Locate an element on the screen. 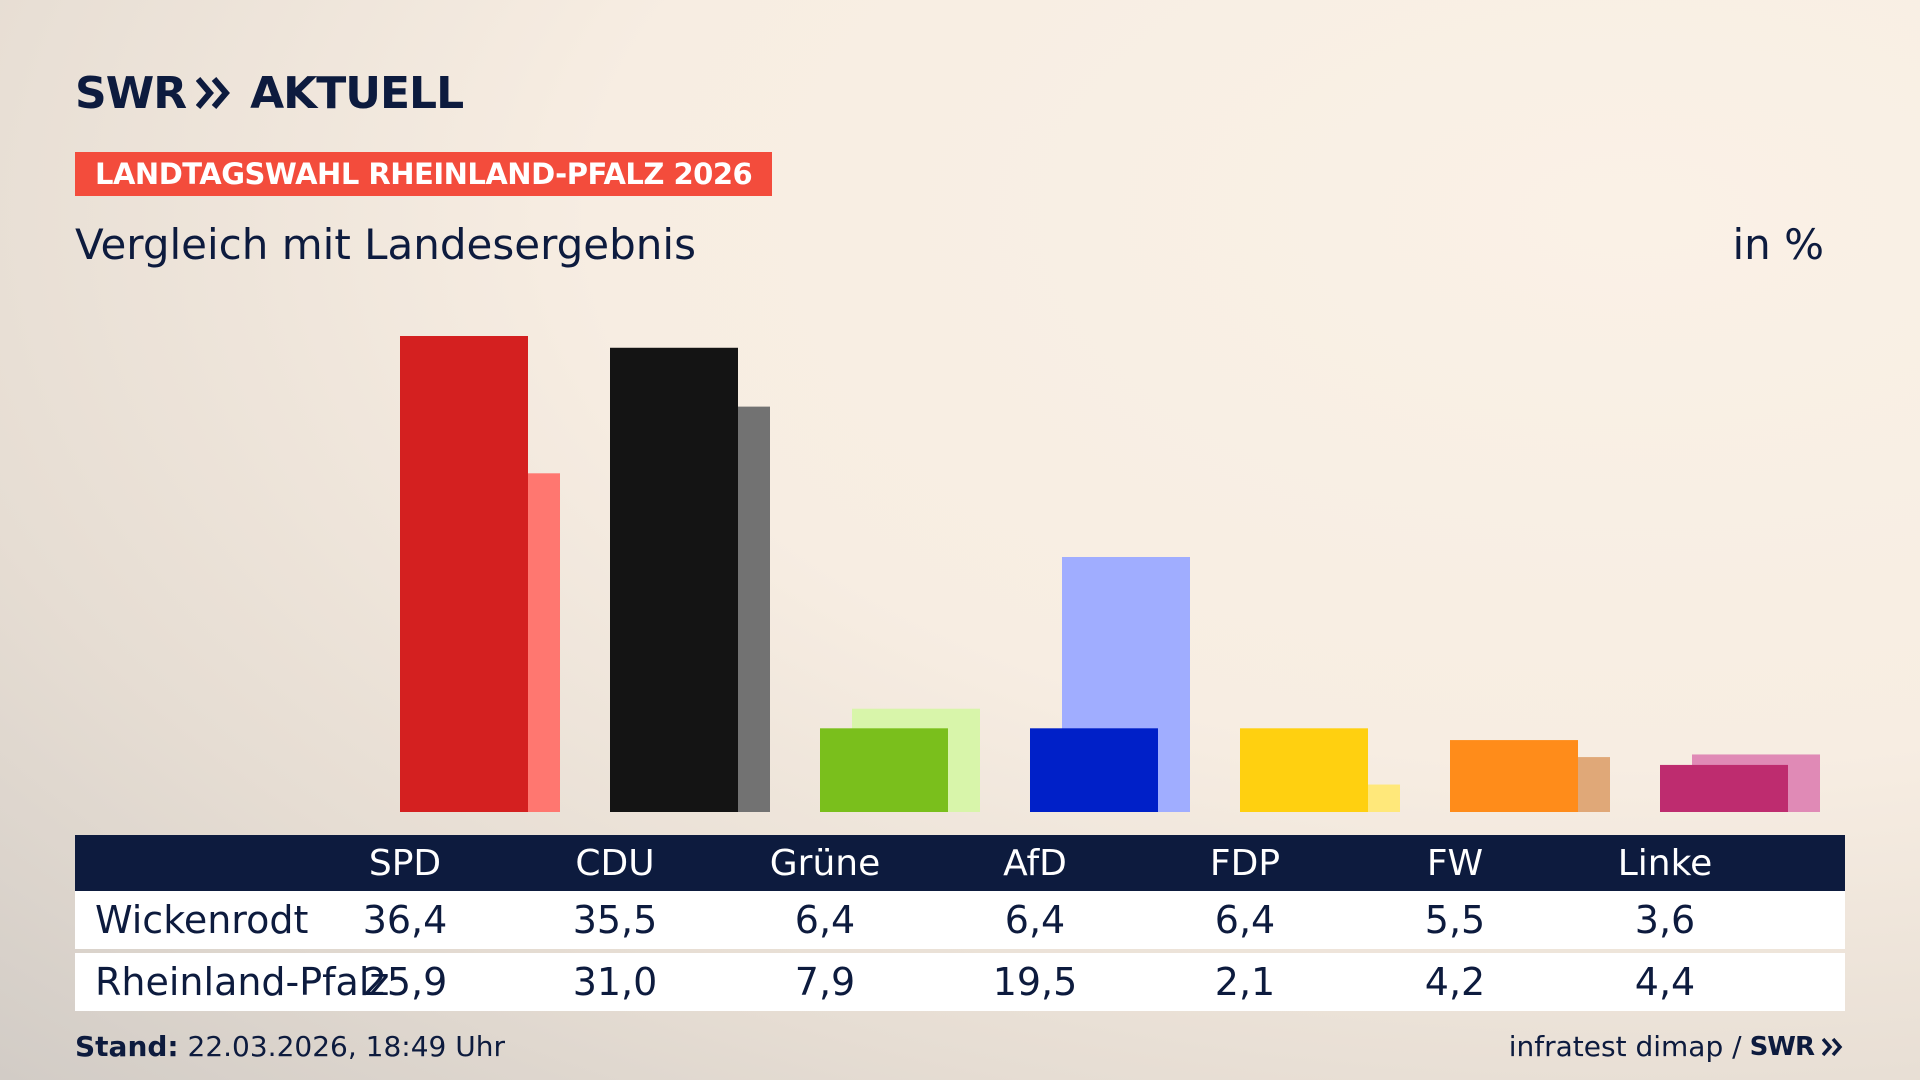 This screenshot has height=1080, width=1920. table-cell: 4,2 is located at coordinates (1455, 982).